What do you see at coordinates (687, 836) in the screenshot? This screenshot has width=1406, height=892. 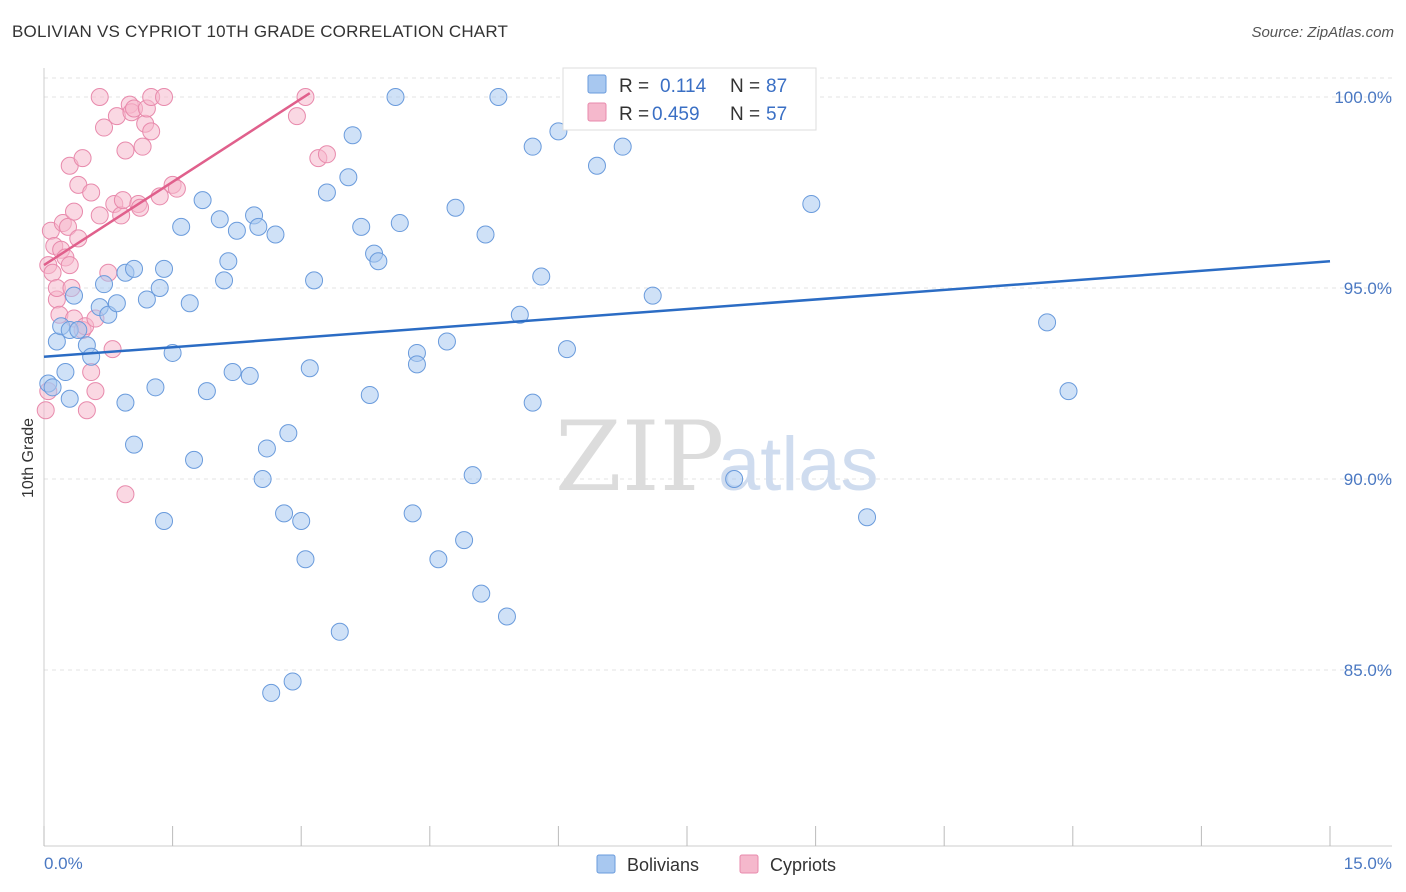 I see `x-ticks` at bounding box center [687, 836].